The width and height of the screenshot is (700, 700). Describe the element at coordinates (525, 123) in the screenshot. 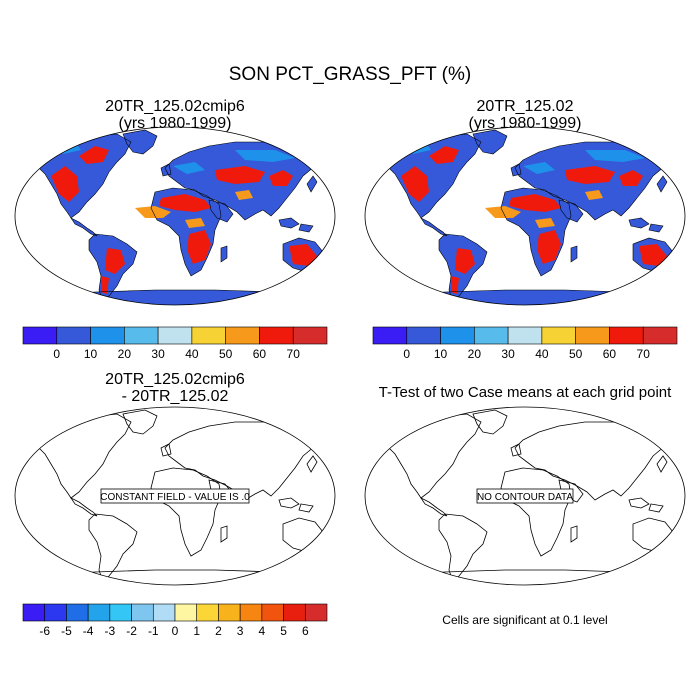

I see `panel-title-2-line2: (yrs 1980-1999)` at that location.